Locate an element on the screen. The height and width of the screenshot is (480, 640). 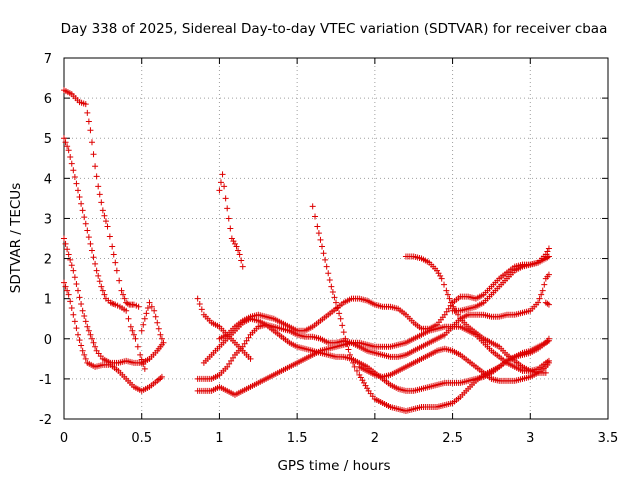
y-tick-label: 7 is located at coordinates (48, 59).